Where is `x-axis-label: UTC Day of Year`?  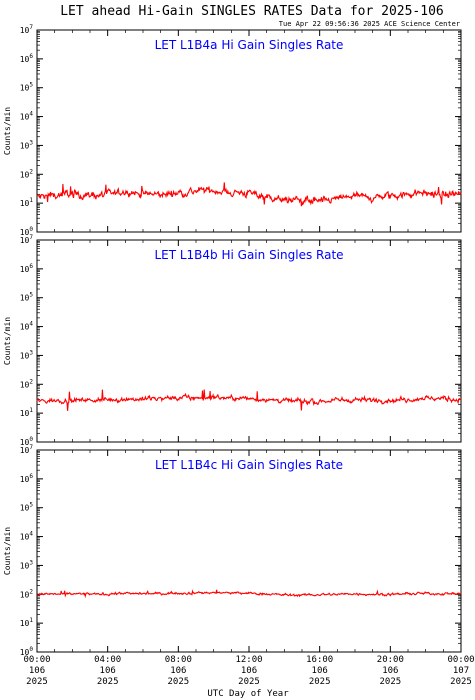
x-axis-label: UTC Day of Year is located at coordinates (248, 694).